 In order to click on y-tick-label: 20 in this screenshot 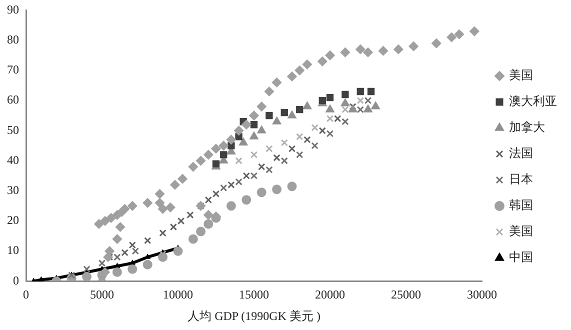, I will do `click(13, 220)`.